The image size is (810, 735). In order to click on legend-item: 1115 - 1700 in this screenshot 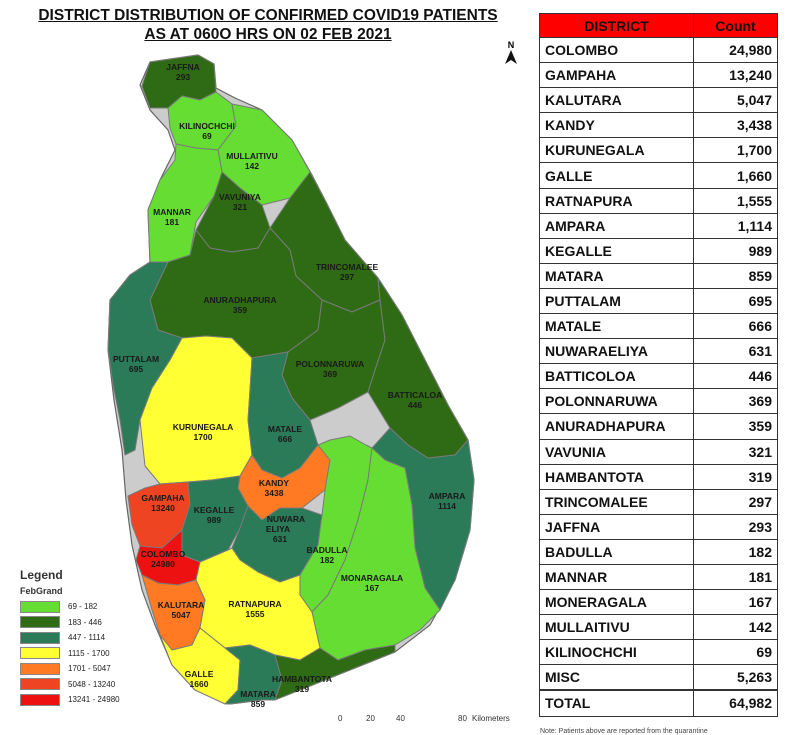, I will do `click(80, 654)`.